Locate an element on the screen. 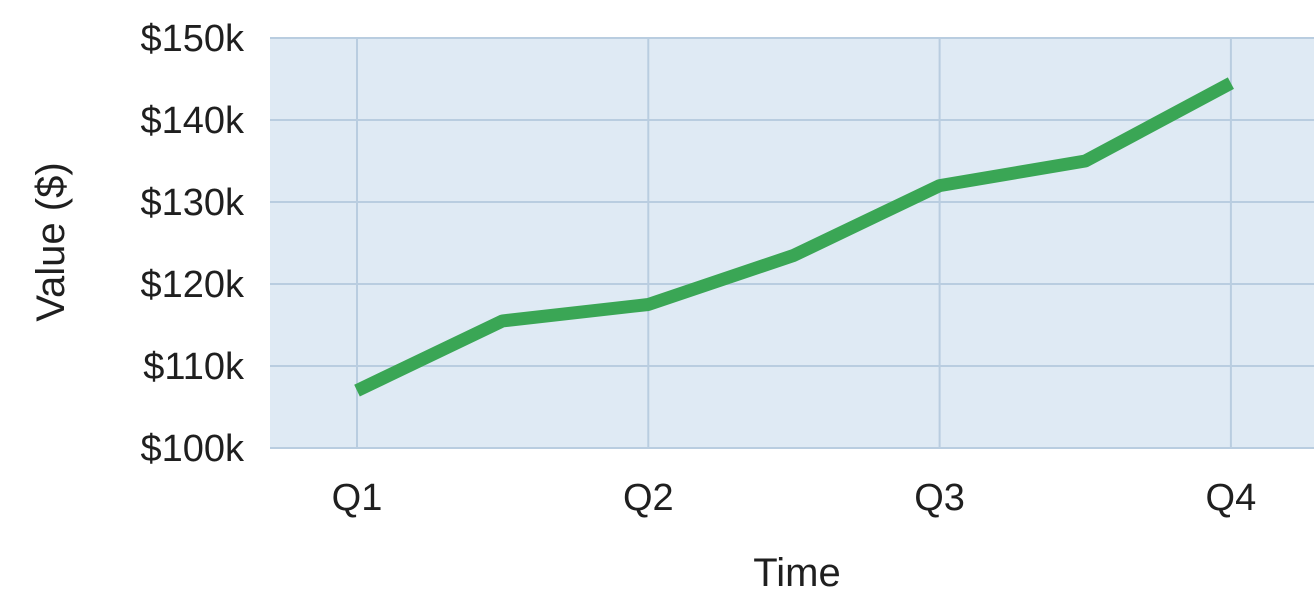 Image resolution: width=1314 pixels, height=593 pixels. y-tick-label: $120k is located at coordinates (192, 285).